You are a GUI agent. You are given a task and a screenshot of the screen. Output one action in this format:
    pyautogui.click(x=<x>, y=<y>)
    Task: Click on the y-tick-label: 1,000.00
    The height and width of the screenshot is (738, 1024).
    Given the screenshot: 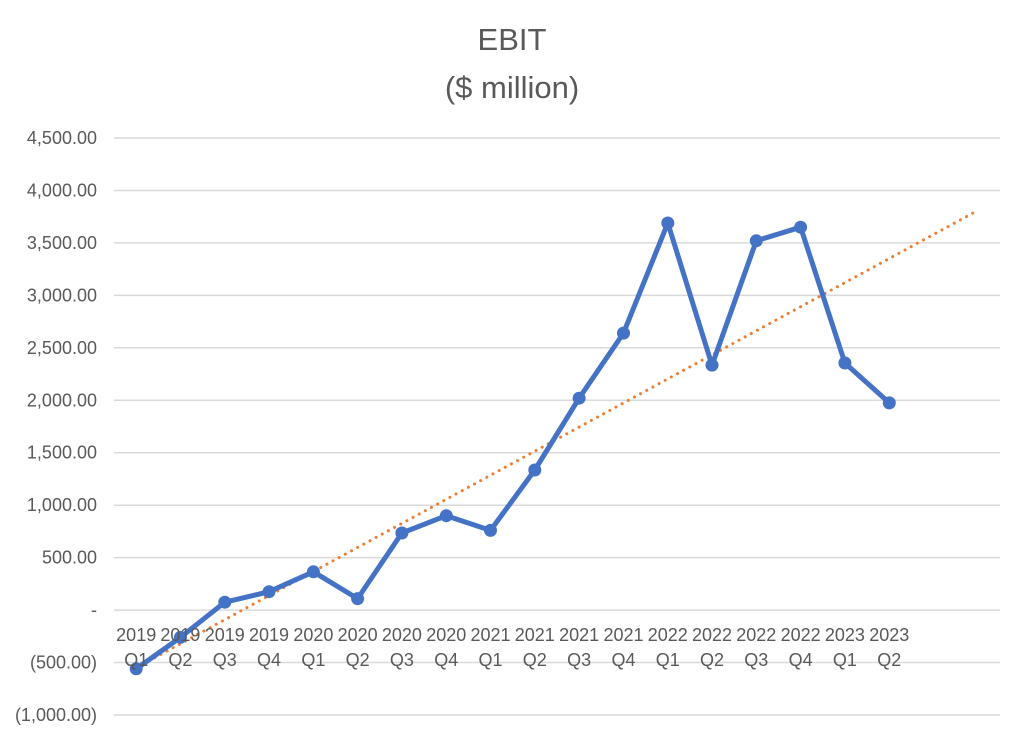 What is the action you would take?
    pyautogui.click(x=62, y=505)
    